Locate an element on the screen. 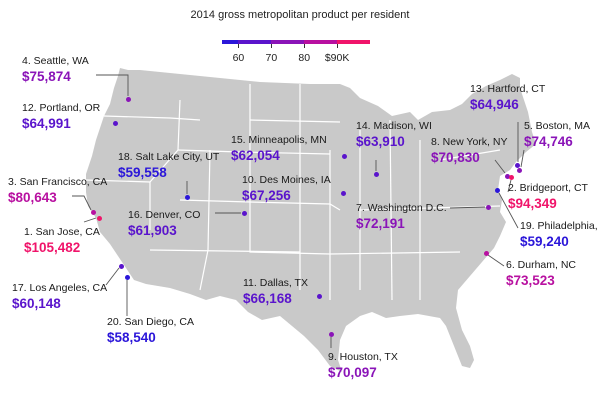  legend-tick-label: 60 is located at coordinates (238, 58).